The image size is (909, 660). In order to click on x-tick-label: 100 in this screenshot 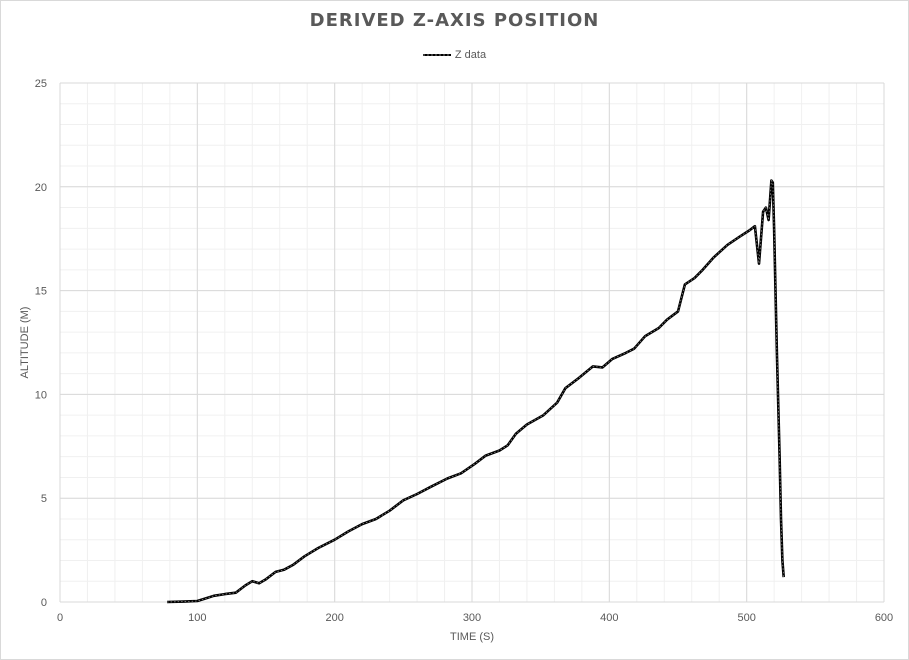, I will do `click(197, 618)`.